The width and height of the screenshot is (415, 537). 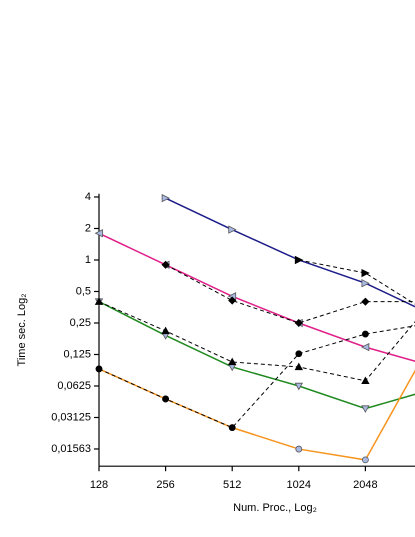 What do you see at coordinates (80, 323) in the screenshot?
I see `y-tick-label: 0,25` at bounding box center [80, 323].